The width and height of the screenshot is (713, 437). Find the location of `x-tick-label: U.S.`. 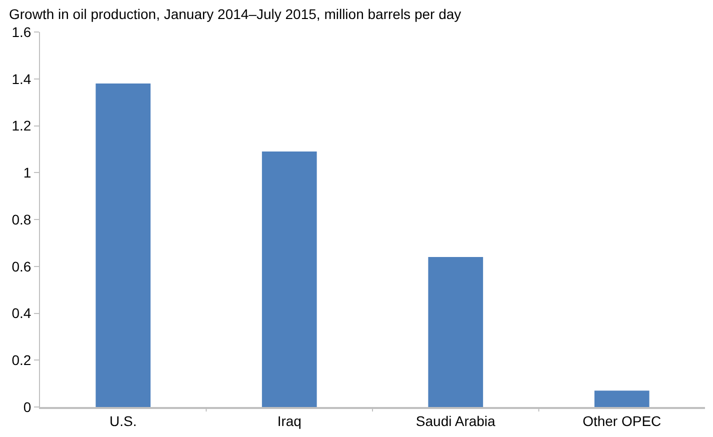

x-tick-label: U.S. is located at coordinates (123, 420).